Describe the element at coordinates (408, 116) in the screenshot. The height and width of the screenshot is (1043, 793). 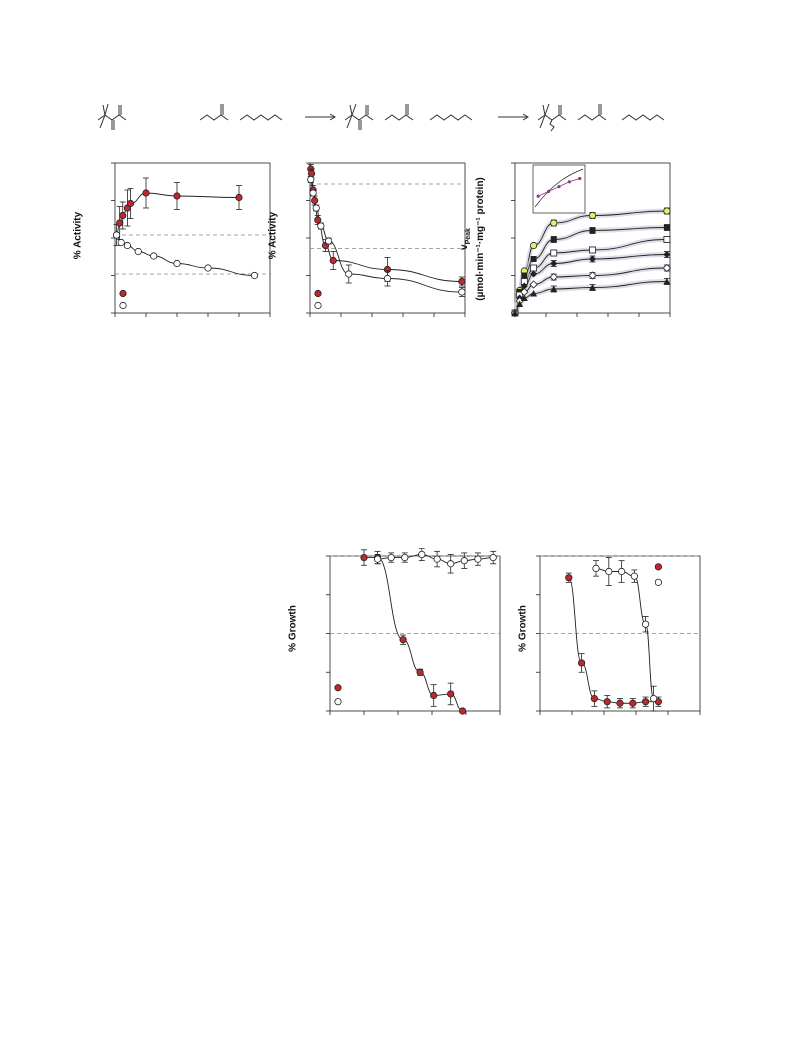
I see `compound-3-structure` at that location.